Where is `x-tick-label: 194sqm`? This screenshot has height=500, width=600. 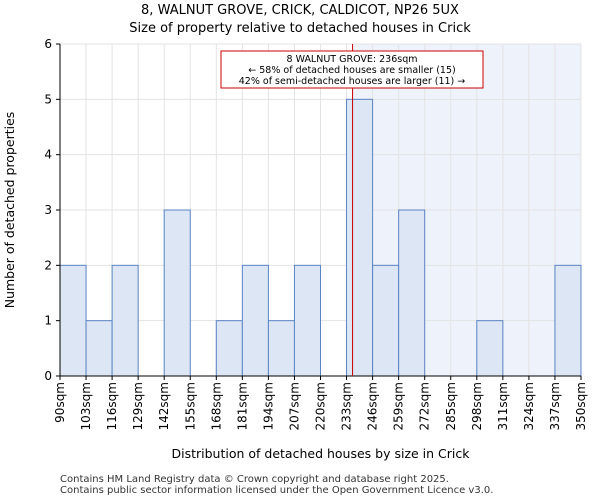 x-tick-label: 194sqm is located at coordinates (268, 406).